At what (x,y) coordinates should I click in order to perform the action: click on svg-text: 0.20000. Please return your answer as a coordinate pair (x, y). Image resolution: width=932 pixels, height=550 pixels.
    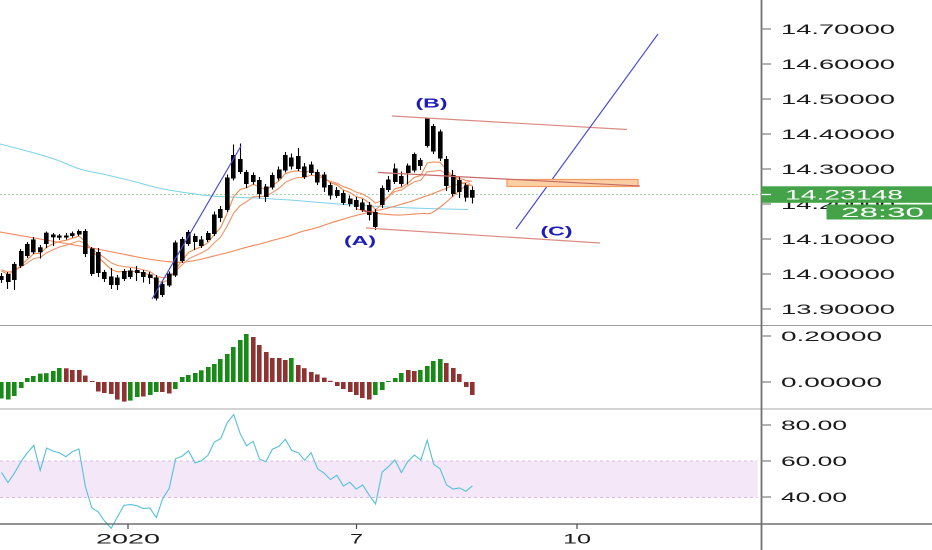
    Looking at the image, I should click on (831, 336).